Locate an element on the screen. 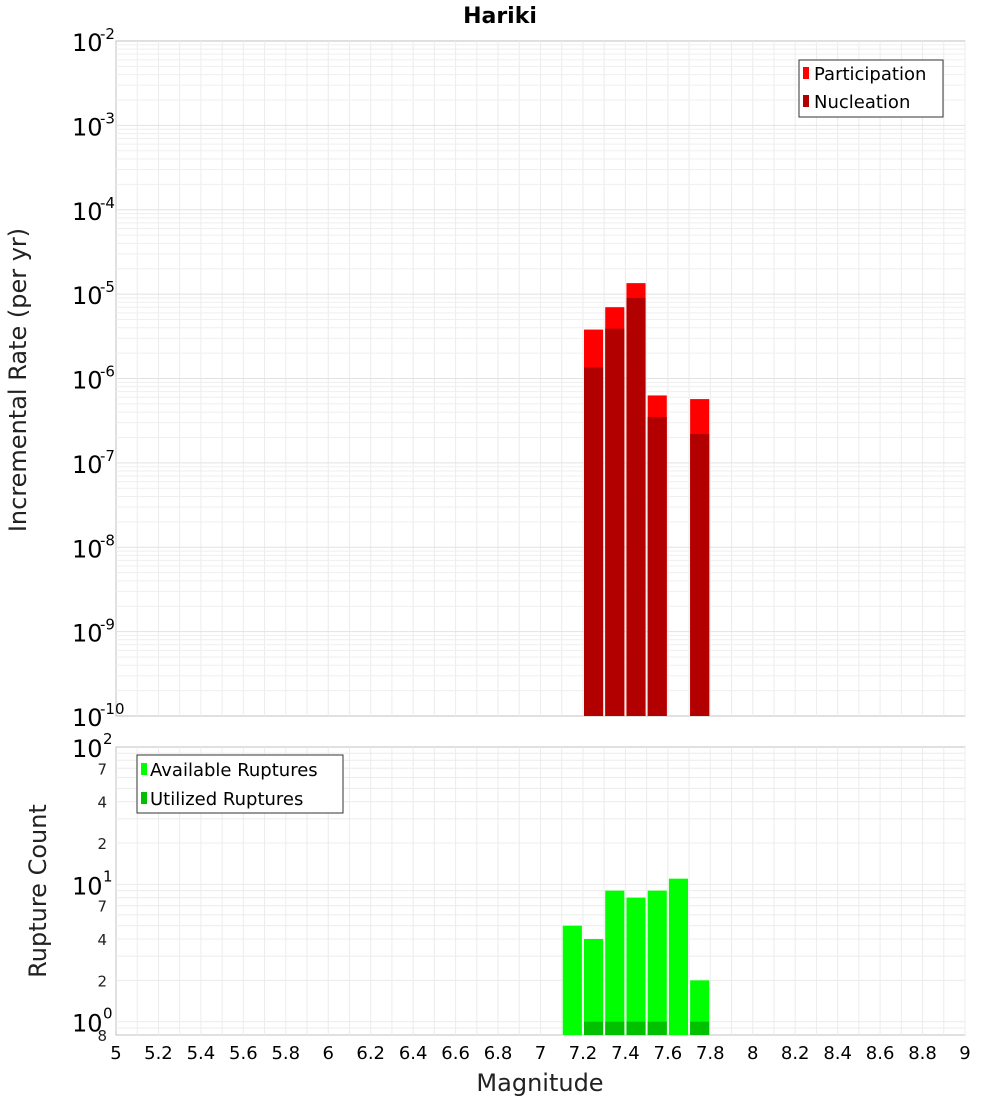 This screenshot has height=1100, width=1000. y-tick-exponent: -2 is located at coordinates (107, 34).